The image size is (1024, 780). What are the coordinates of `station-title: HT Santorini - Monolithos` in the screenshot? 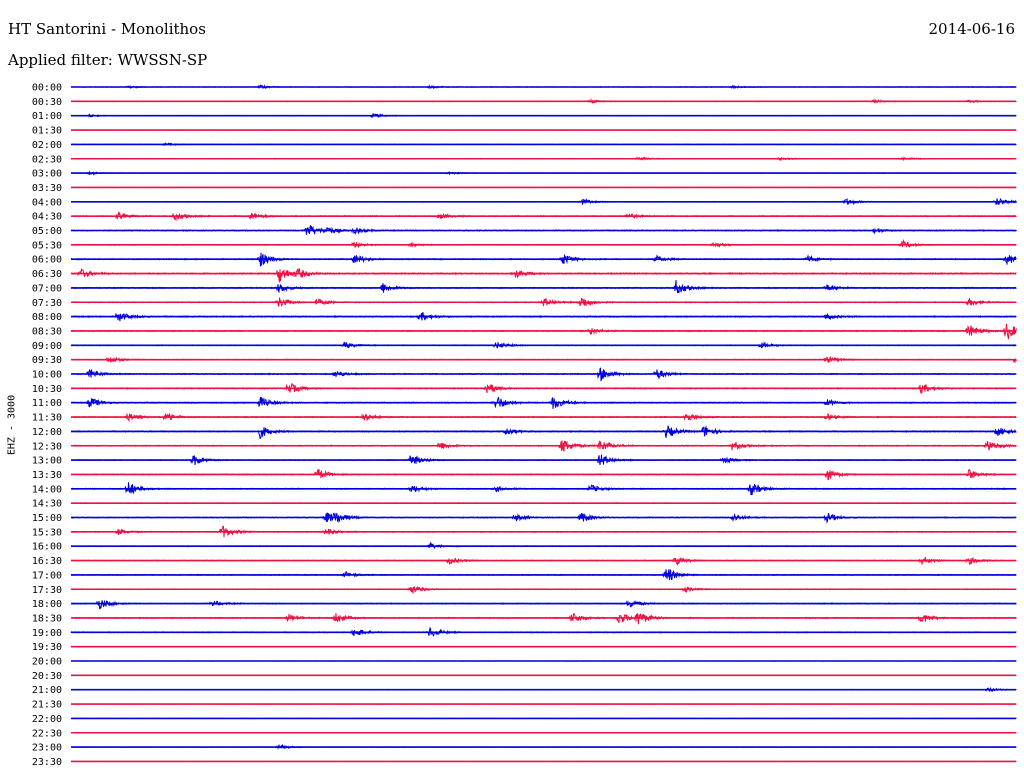 It's located at (107, 29).